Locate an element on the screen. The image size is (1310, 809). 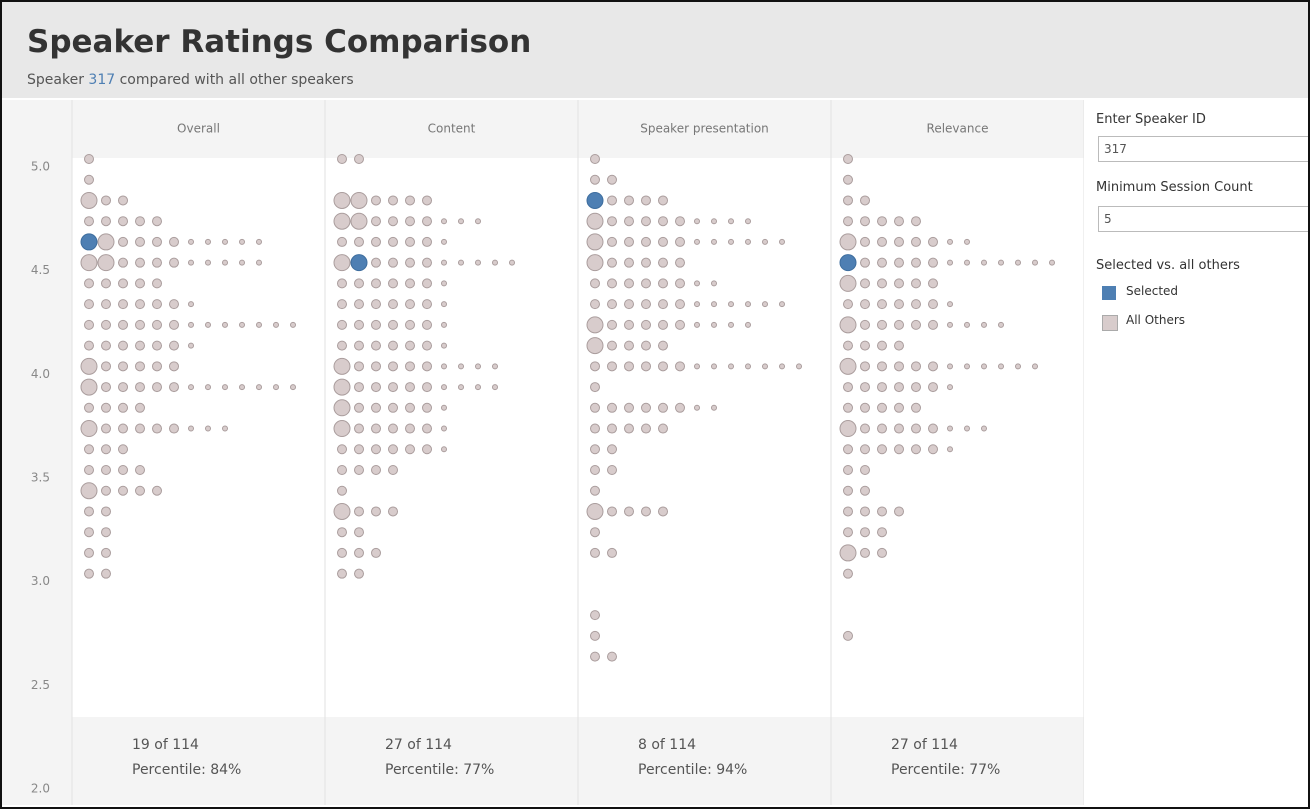
speaker-input: 317 is located at coordinates (1203, 149).